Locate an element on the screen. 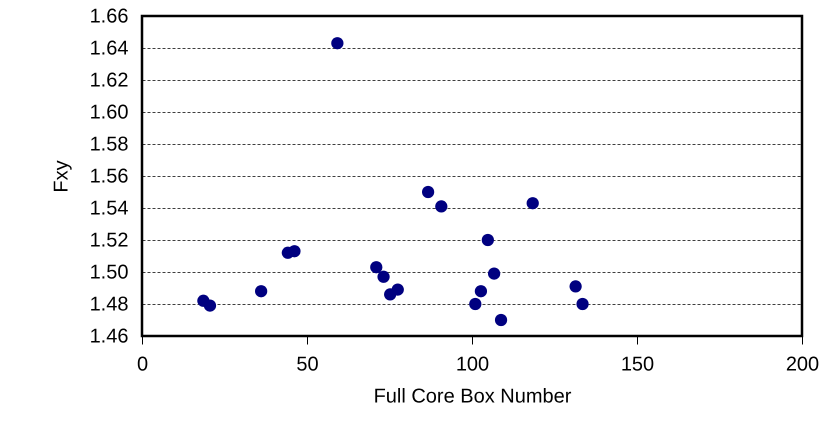 The height and width of the screenshot is (425, 838). y-tick-label: 1.48 is located at coordinates (109, 305).